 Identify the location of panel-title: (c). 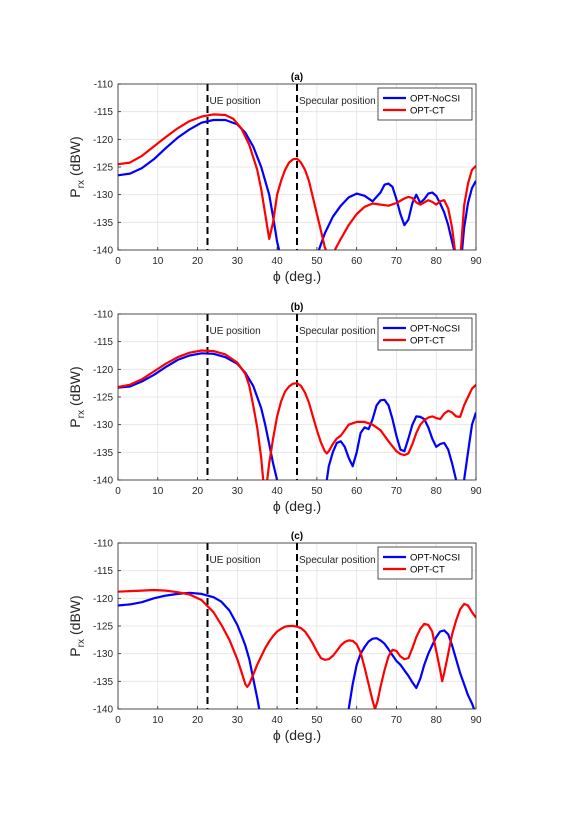
(297, 536).